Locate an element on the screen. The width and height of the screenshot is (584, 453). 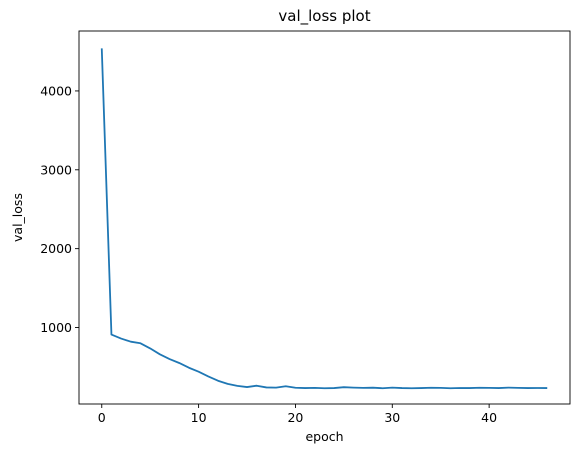
x-tick-label: 30 is located at coordinates (392, 417).